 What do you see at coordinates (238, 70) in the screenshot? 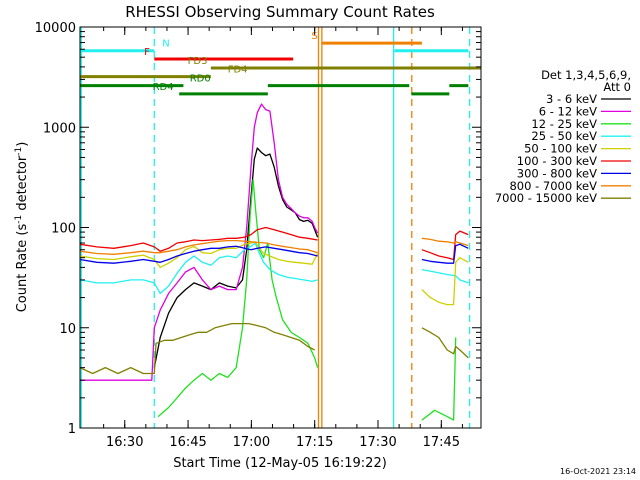
I see `state-label-fd4: FD4` at bounding box center [238, 70].